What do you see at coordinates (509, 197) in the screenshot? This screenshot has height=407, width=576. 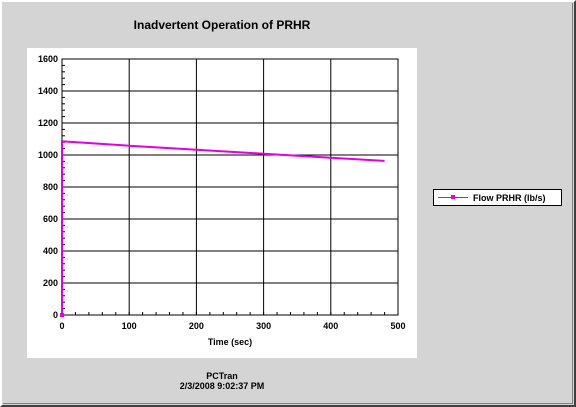 I see `legend-label: Flow PRHR (lb/s)` at bounding box center [509, 197].